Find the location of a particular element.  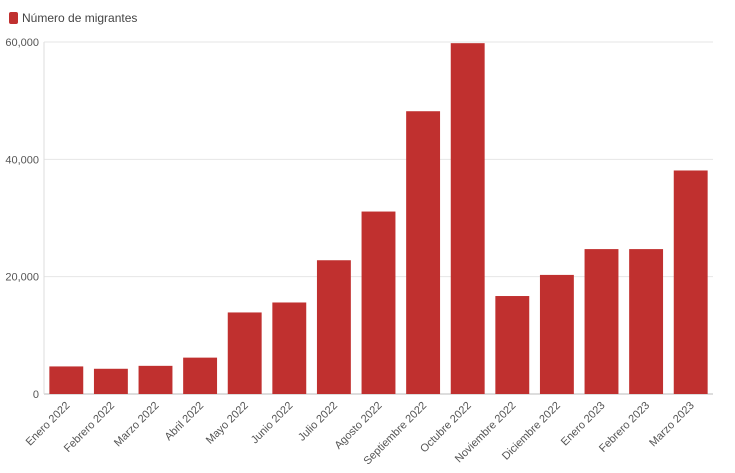

bar-diciembre-2022 is located at coordinates (556, 334).